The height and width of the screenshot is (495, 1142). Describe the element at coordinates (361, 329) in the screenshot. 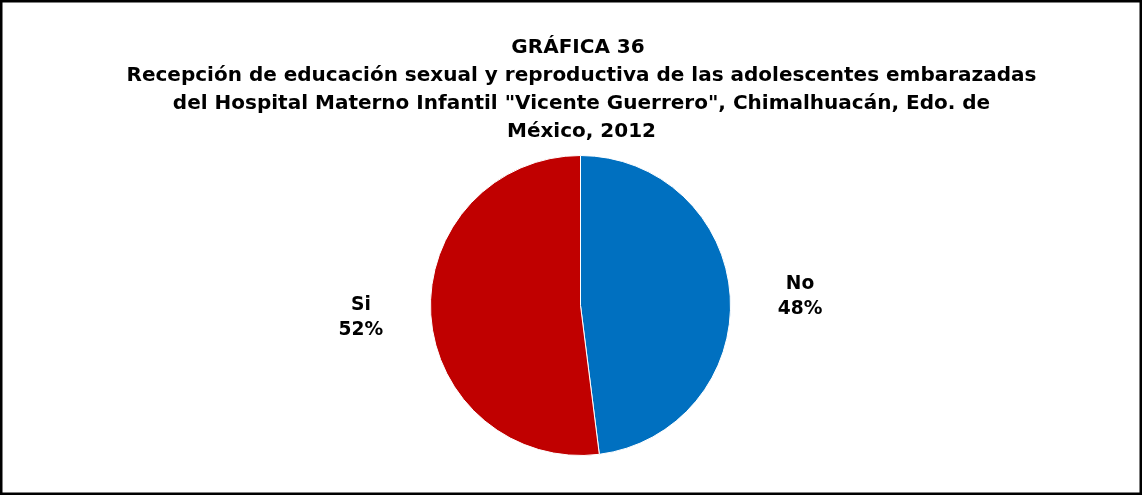

I see `data-label: 52%` at that location.